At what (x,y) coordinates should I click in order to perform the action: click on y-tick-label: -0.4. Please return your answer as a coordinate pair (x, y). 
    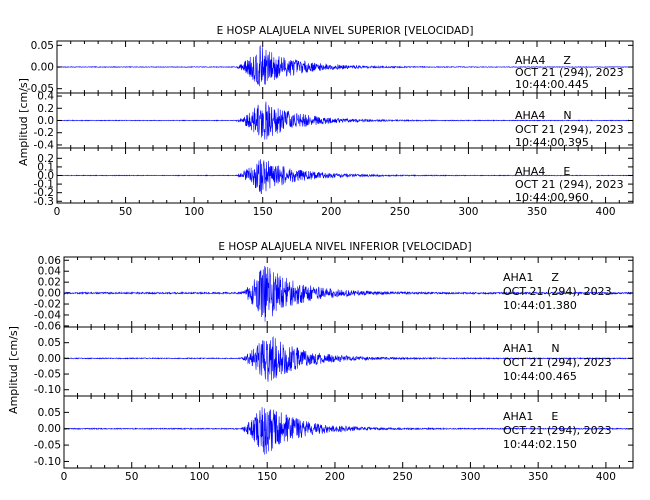
    Looking at the image, I should click on (44, 145).